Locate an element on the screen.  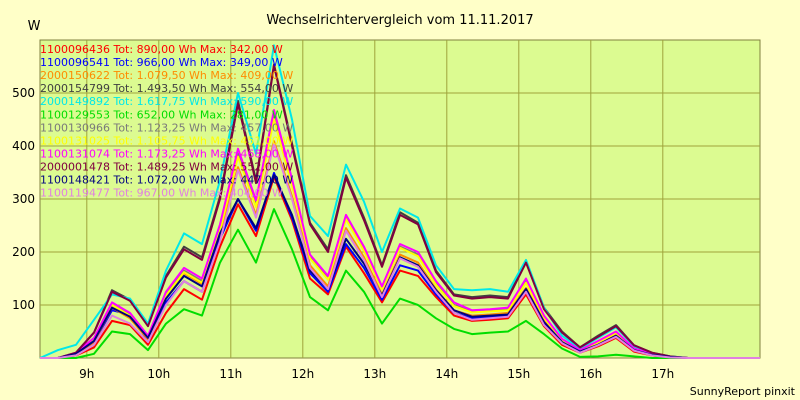
x-tick-label: 12h is located at coordinates (302, 374).